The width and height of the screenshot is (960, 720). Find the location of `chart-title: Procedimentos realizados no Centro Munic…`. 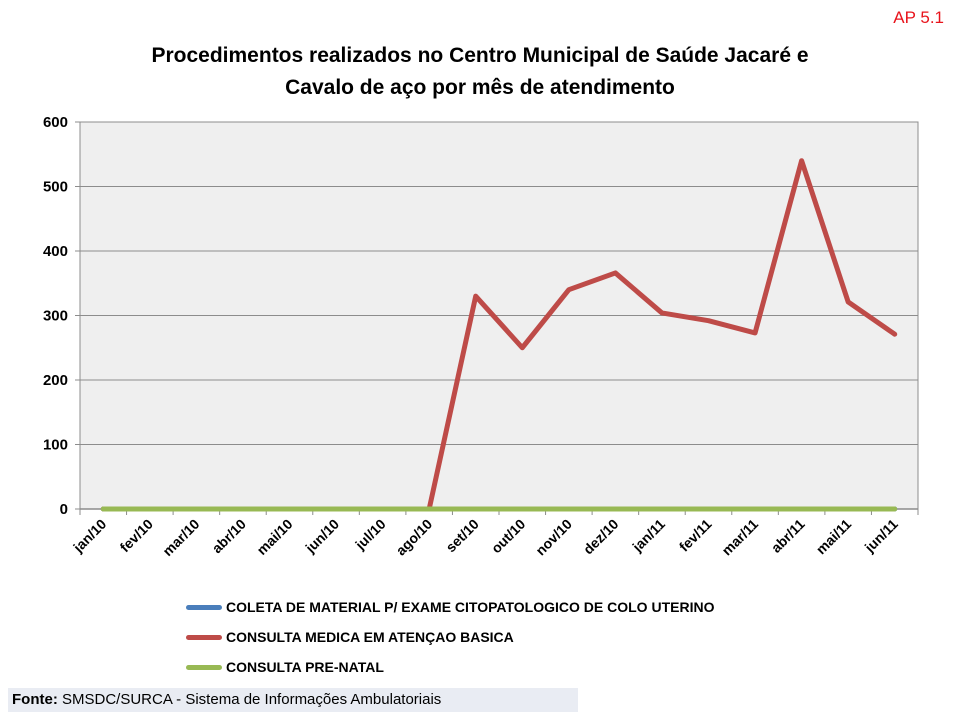

chart-title: Procedimentos realizados no Centro Munic… is located at coordinates (480, 72).